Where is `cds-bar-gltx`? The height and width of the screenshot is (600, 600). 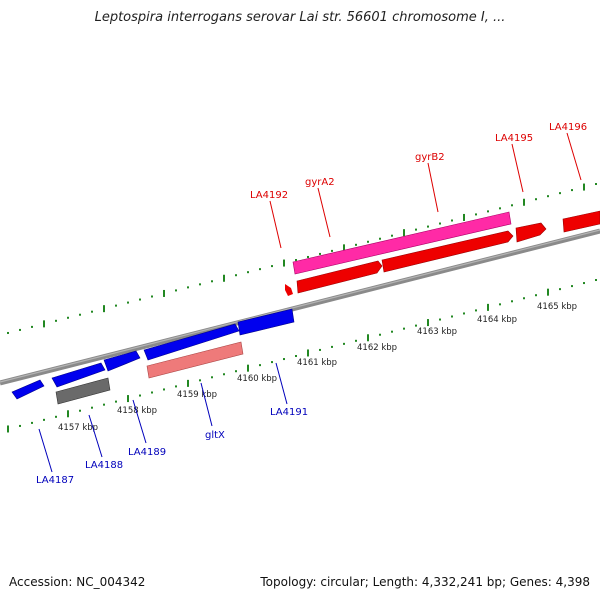 cds-bar-gltx is located at coordinates (195, 360).